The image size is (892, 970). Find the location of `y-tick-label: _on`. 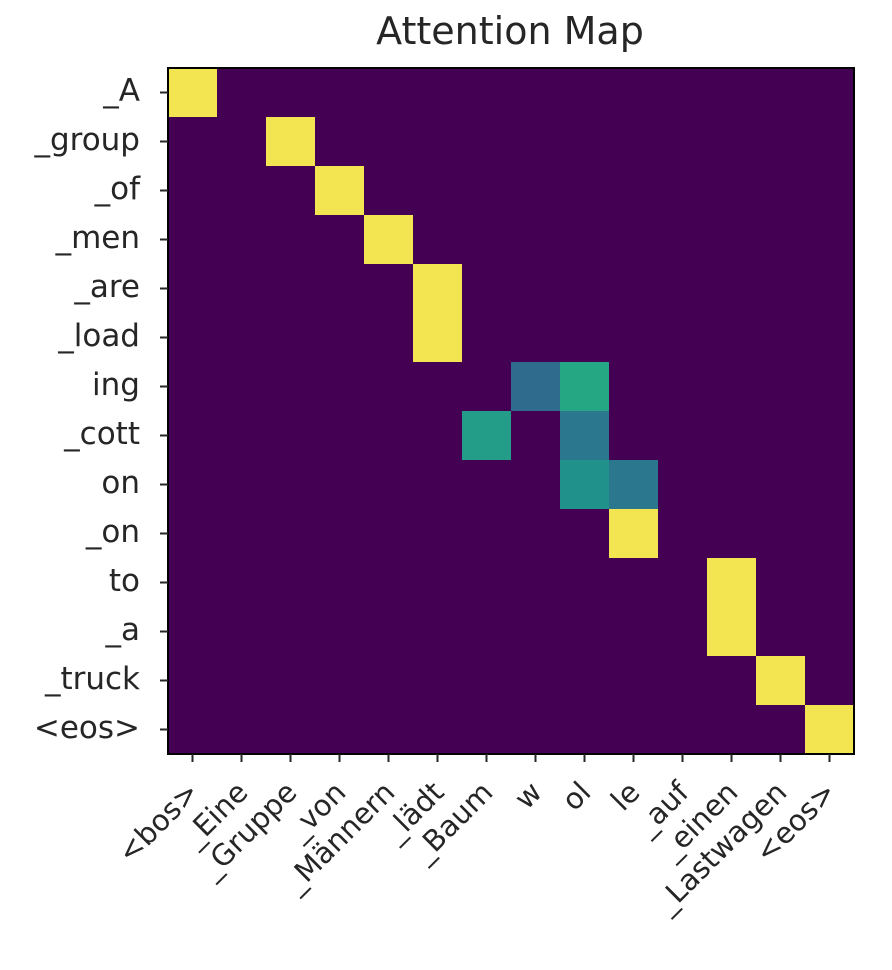

y-tick-label: _on is located at coordinates (112, 532).